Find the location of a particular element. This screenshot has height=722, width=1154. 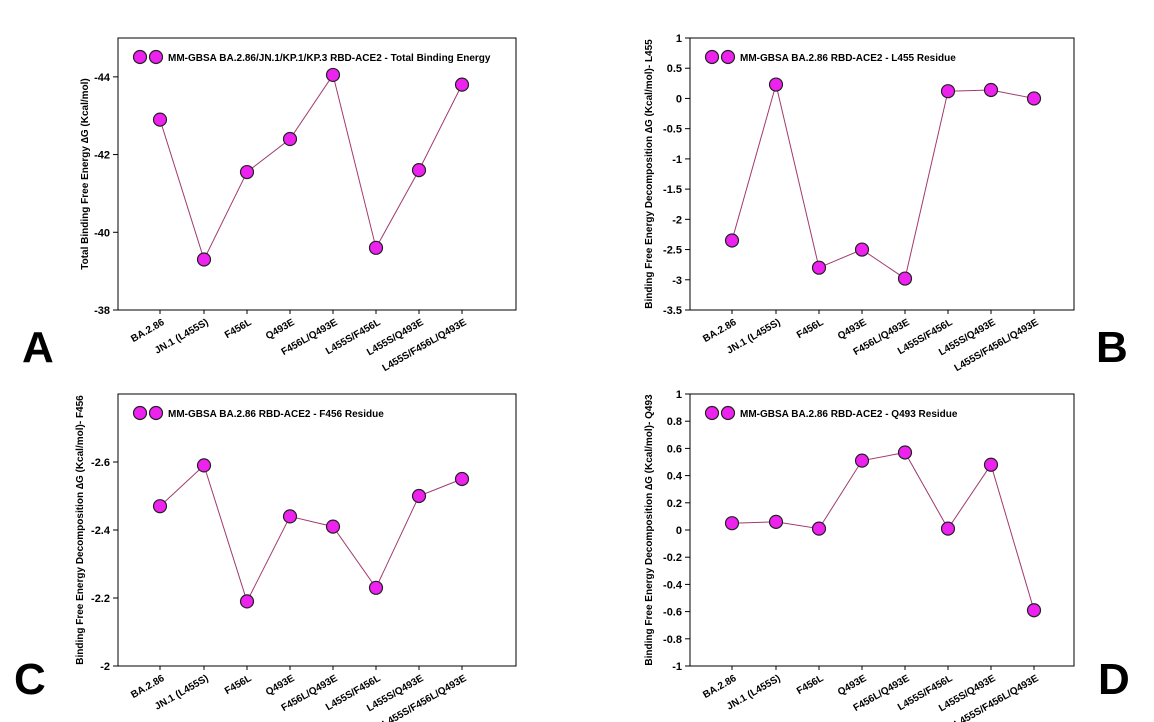

y-tick-label: -2.2 is located at coordinates (100, 599).